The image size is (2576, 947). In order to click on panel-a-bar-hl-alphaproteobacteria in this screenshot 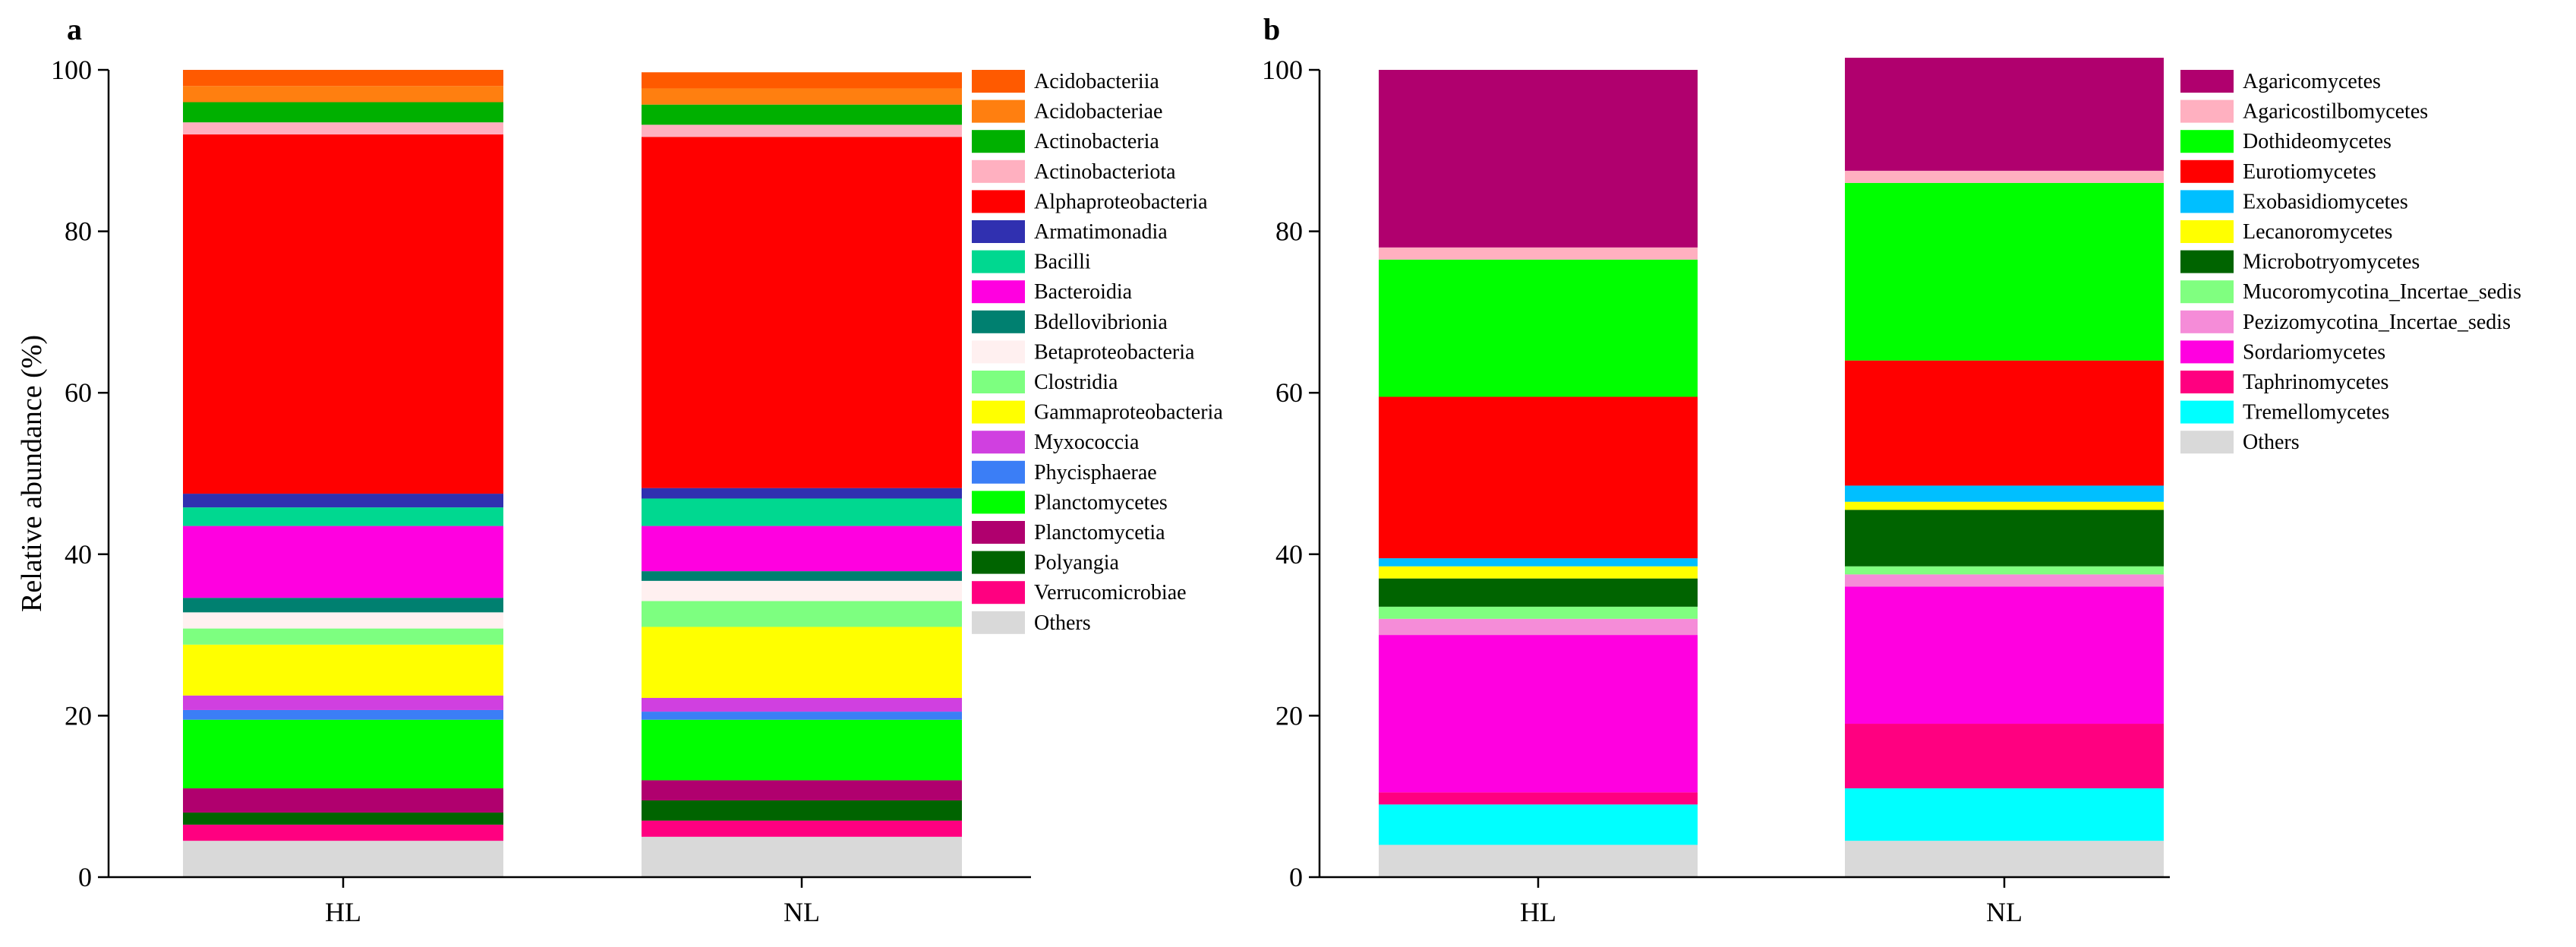, I will do `click(343, 314)`.